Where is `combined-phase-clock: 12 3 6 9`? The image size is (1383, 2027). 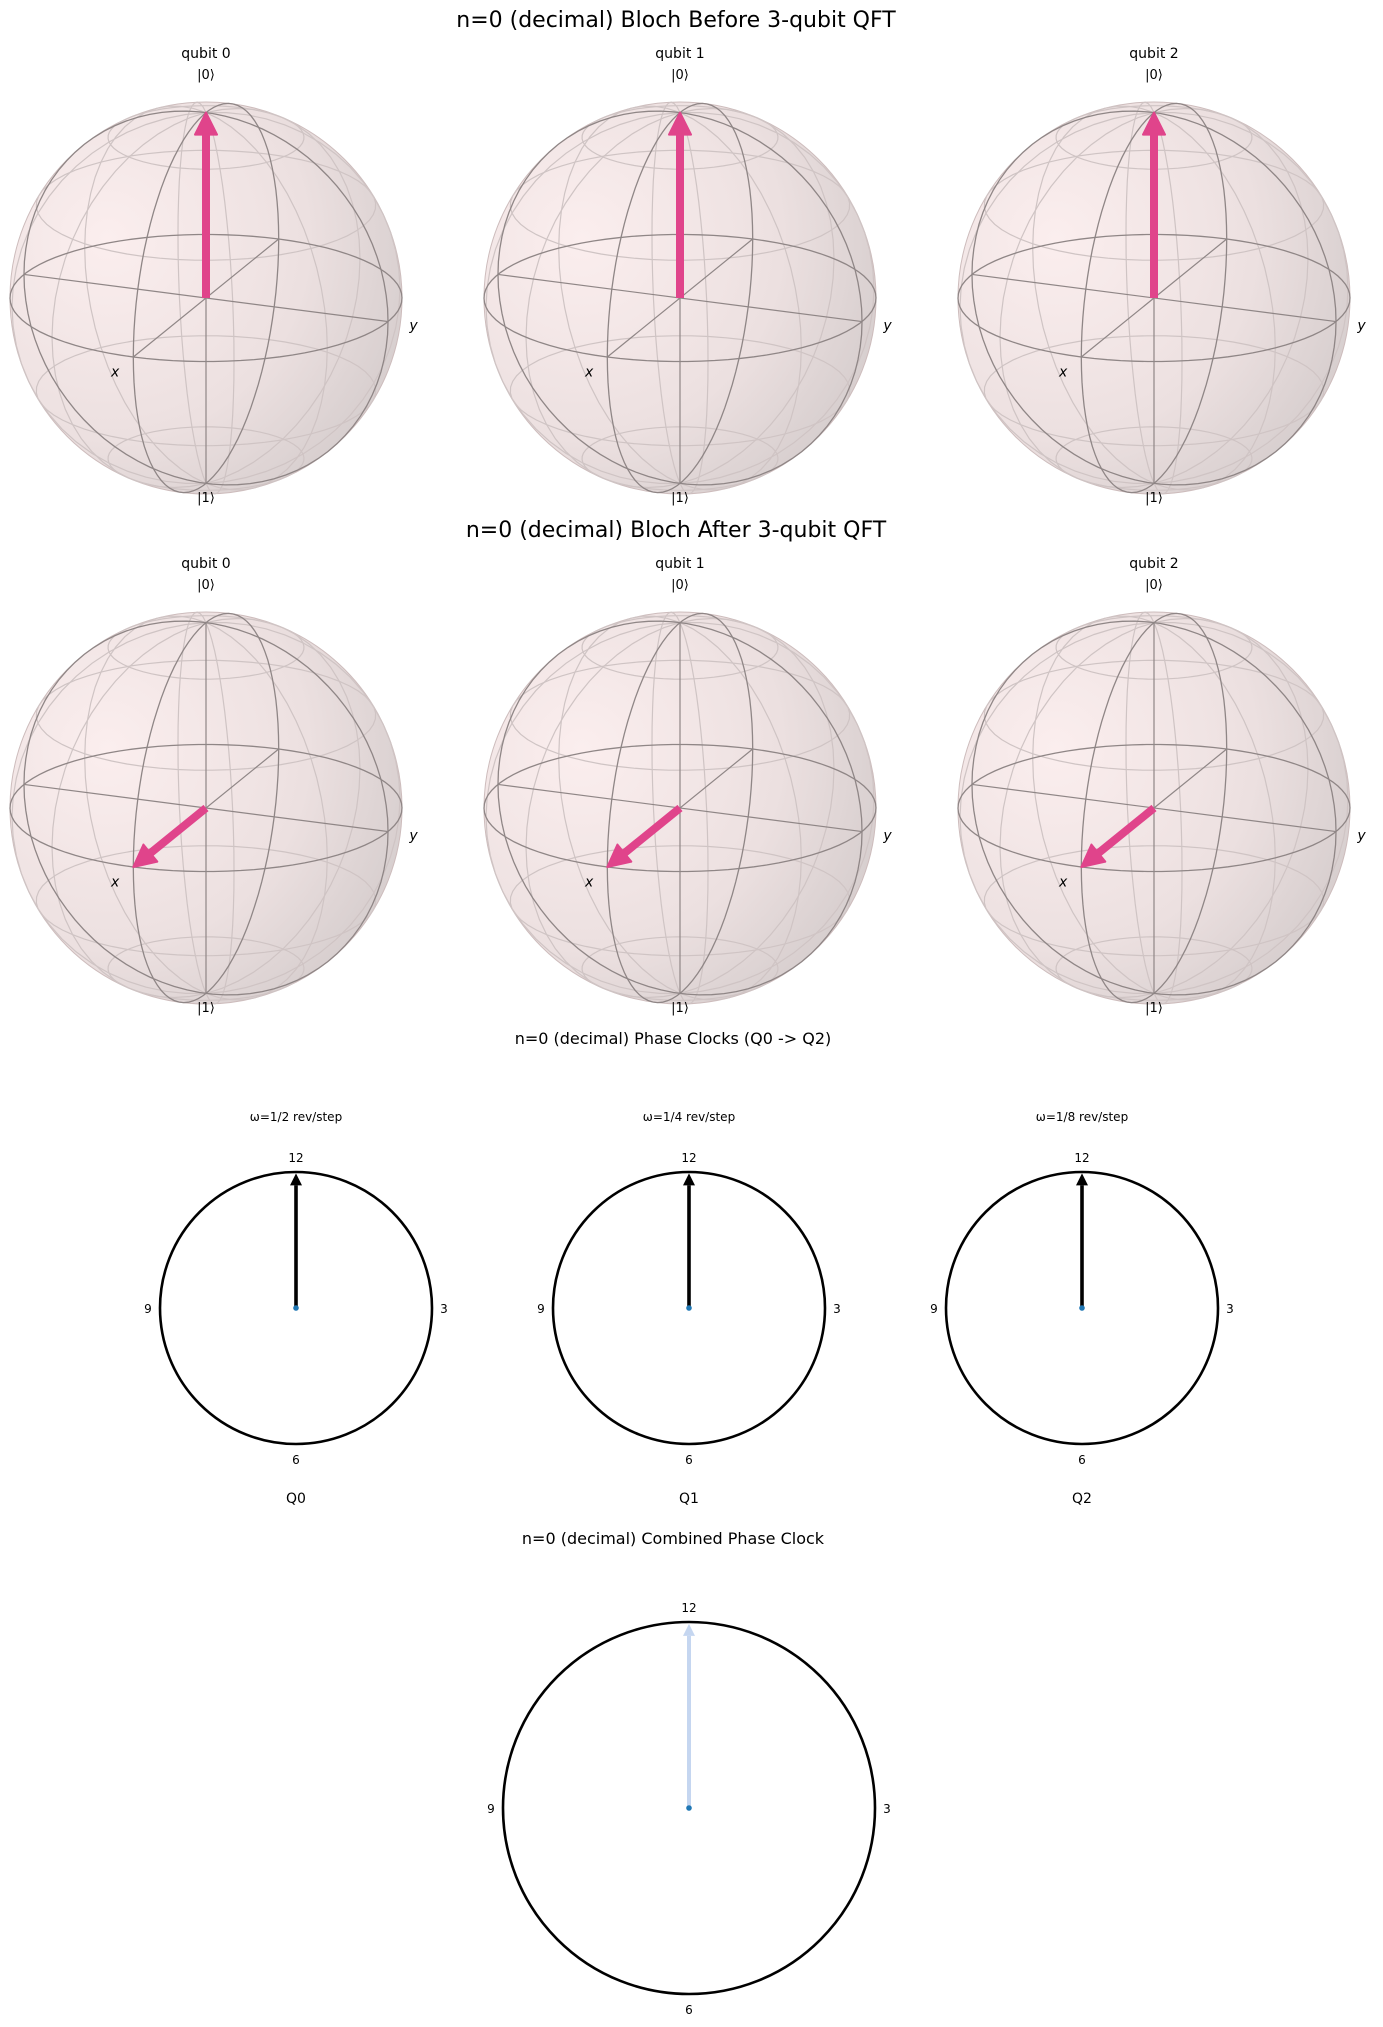 combined-phase-clock: 12 3 6 9 is located at coordinates (689, 1809).